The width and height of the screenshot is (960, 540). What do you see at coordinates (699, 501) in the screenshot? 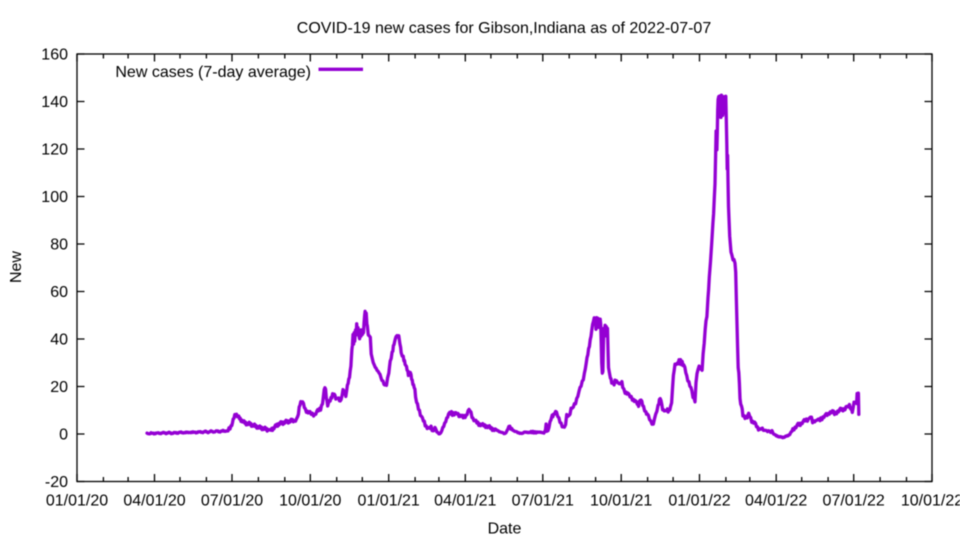
I see `svg-text: 01/01/22` at bounding box center [699, 501].